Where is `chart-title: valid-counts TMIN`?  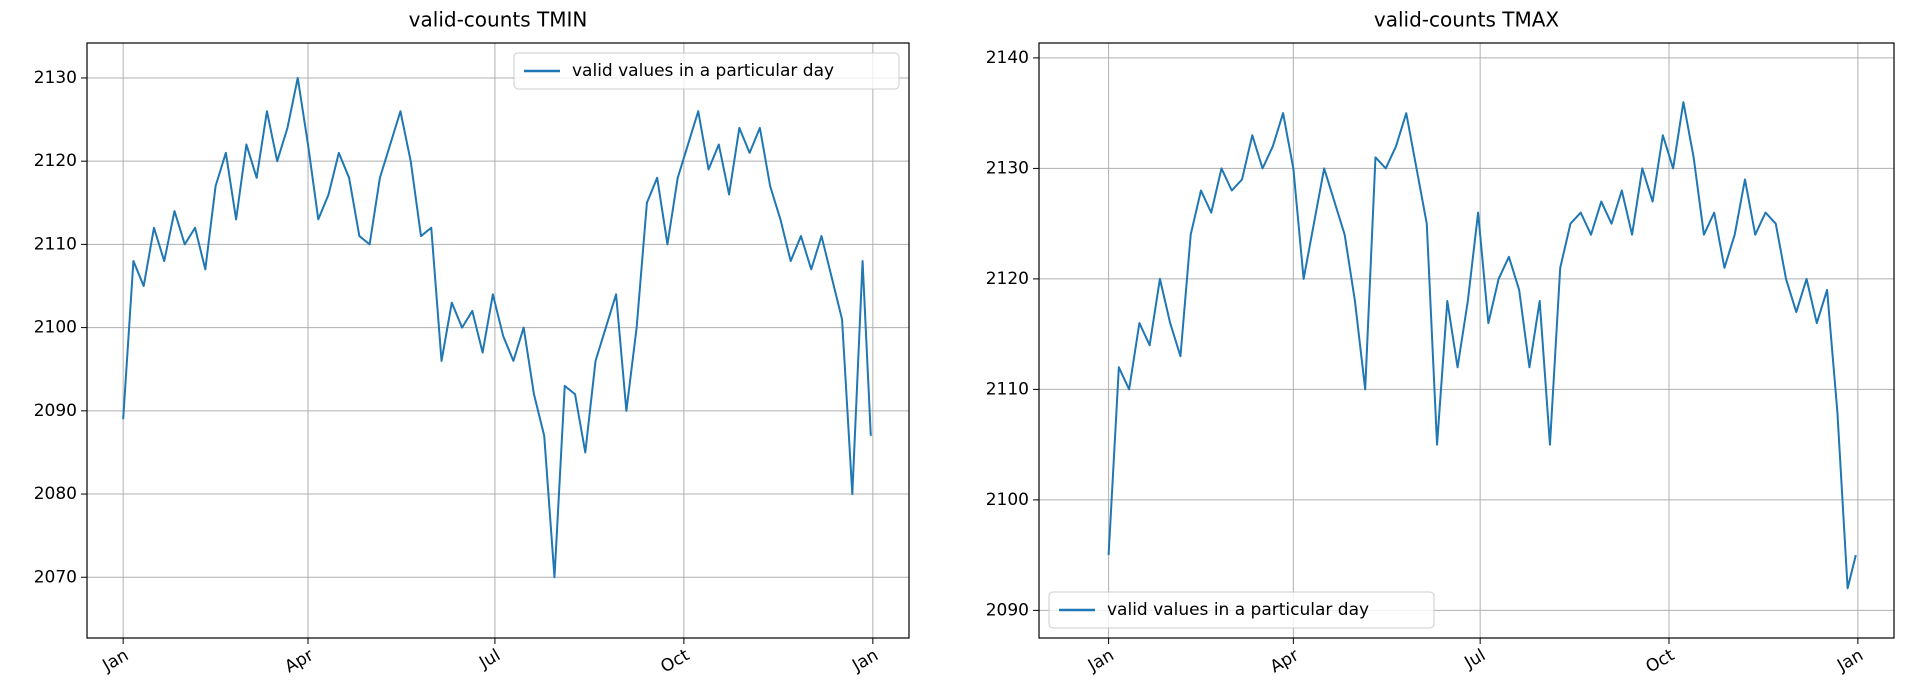 chart-title: valid-counts TMIN is located at coordinates (498, 20).